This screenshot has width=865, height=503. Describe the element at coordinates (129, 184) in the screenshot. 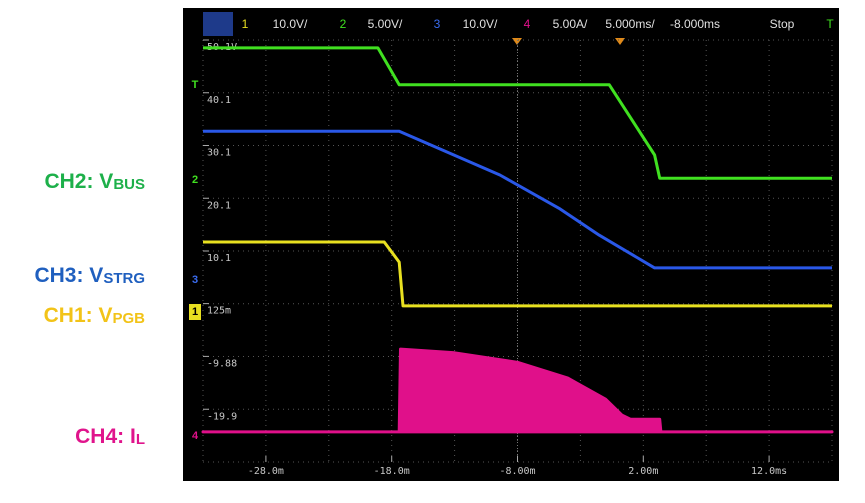

I see `legend-subscript: BUS` at that location.